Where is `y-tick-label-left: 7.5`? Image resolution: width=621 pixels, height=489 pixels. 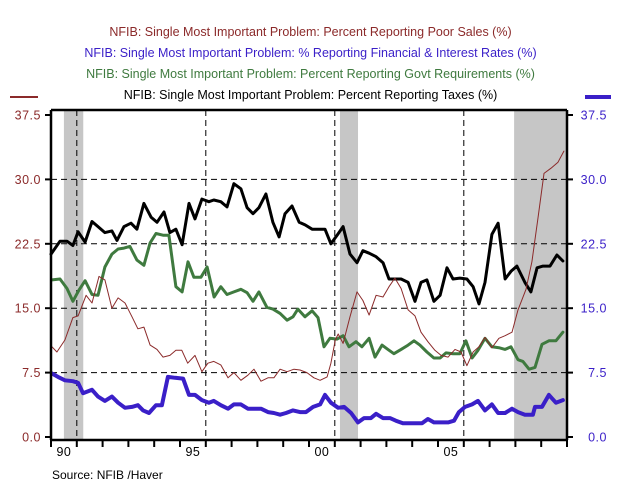
y-tick-label-left: 7.5 is located at coordinates (31, 373).